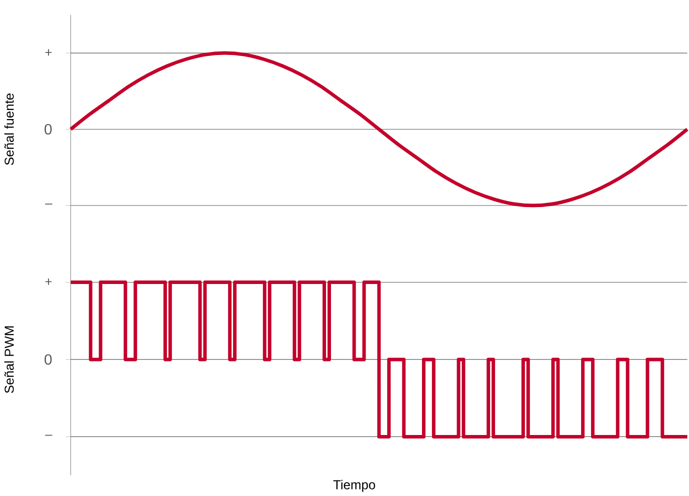 The width and height of the screenshot is (689, 496). I want to click on y-axis-title: Señal PWM, so click(9, 359).